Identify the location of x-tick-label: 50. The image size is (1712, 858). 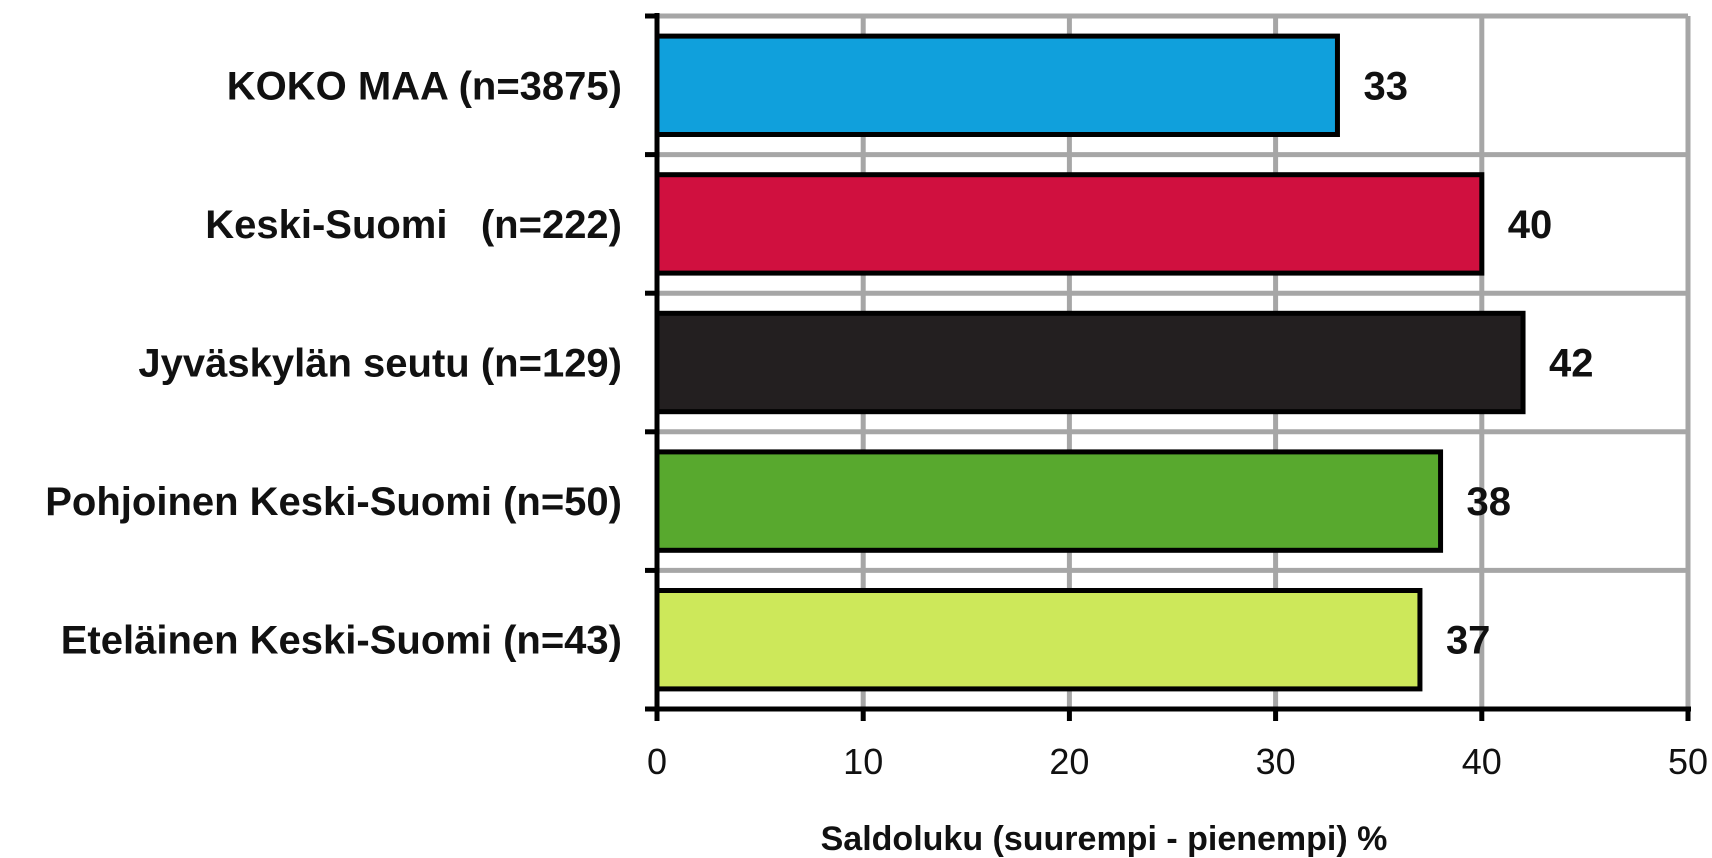
(1688, 761).